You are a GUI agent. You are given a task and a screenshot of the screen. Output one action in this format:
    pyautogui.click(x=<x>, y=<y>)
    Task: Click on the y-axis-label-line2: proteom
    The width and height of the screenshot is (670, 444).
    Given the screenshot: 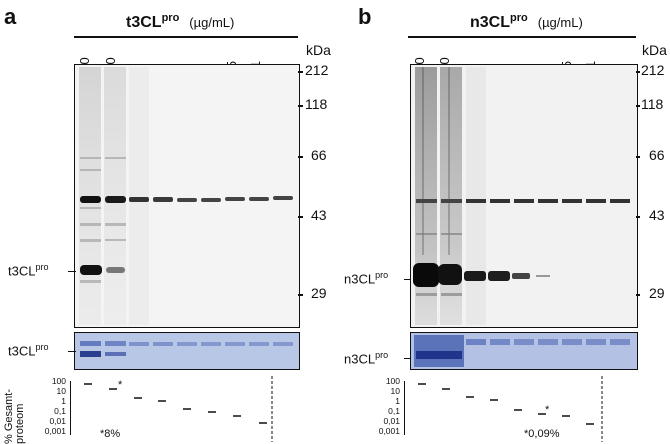 What is the action you would take?
    pyautogui.click(x=20, y=423)
    